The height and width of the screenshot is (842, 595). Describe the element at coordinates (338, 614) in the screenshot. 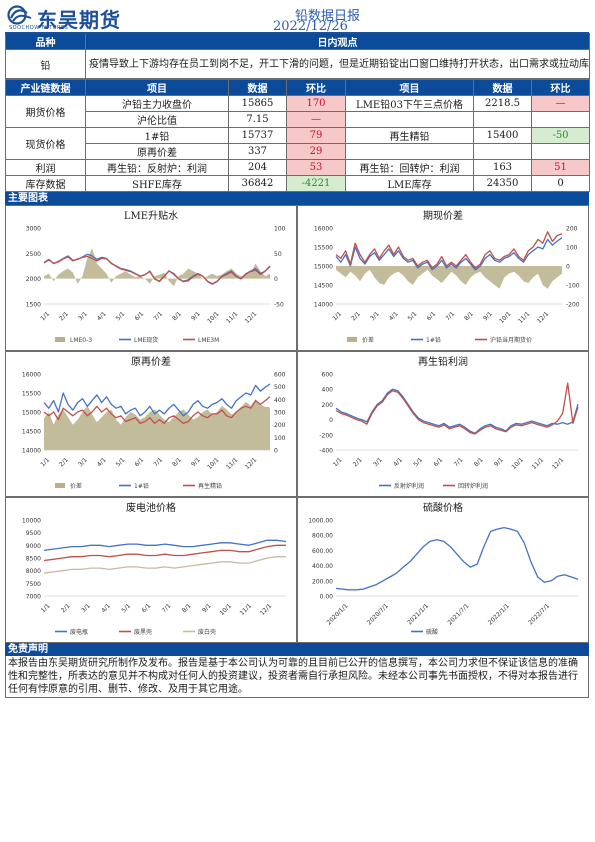

I see `x-tick-label: 2020/1/1` at that location.